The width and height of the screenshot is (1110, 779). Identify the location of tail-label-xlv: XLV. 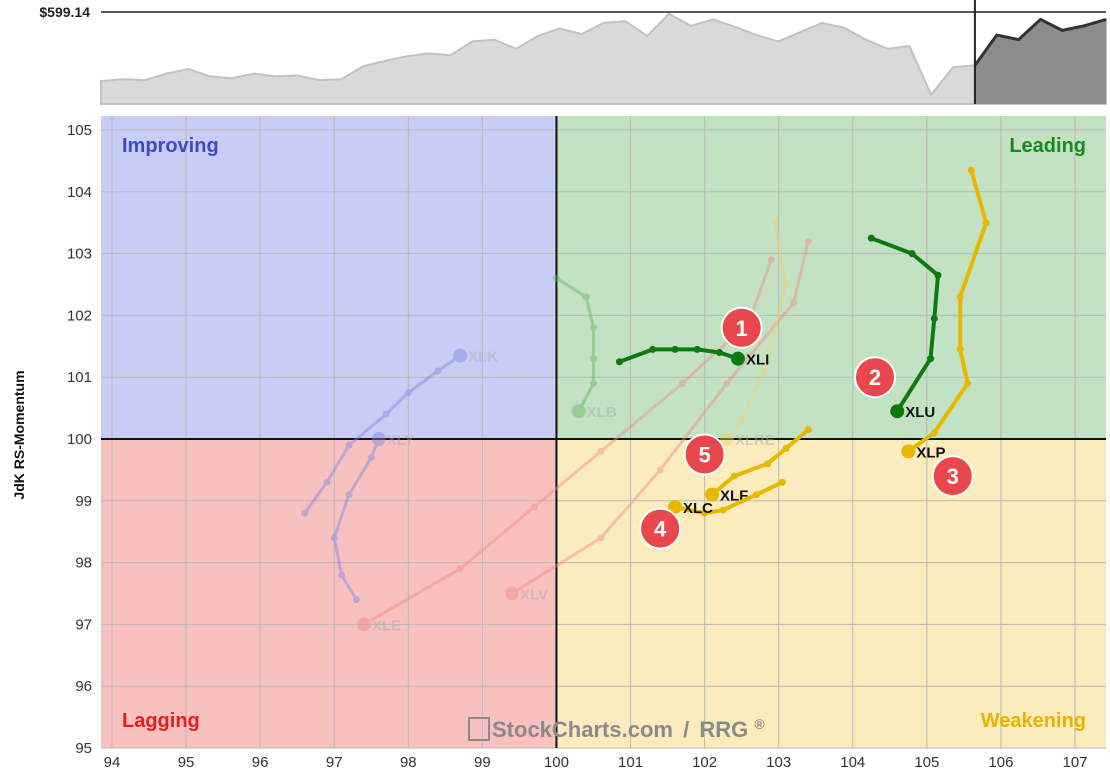
(534, 595).